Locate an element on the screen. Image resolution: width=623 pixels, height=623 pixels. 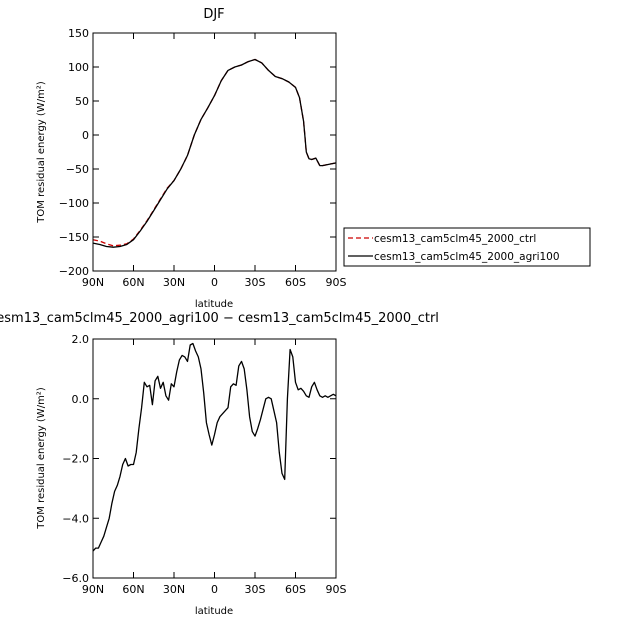
top-y-tick-label: 100 is located at coordinates (78, 67).